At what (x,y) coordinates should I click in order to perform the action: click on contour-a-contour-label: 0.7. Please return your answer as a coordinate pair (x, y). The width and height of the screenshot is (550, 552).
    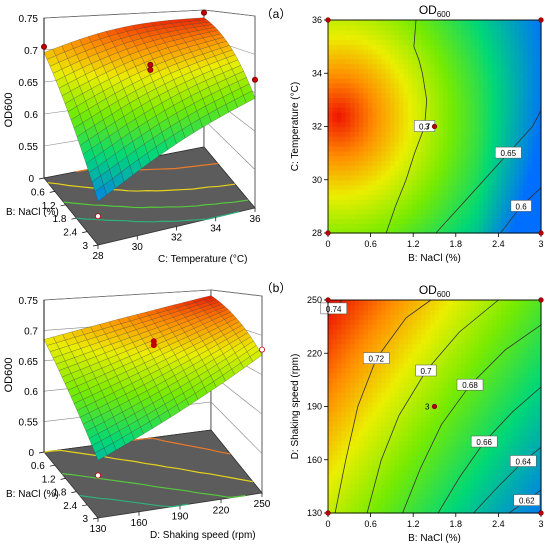
    Looking at the image, I should click on (425, 127).